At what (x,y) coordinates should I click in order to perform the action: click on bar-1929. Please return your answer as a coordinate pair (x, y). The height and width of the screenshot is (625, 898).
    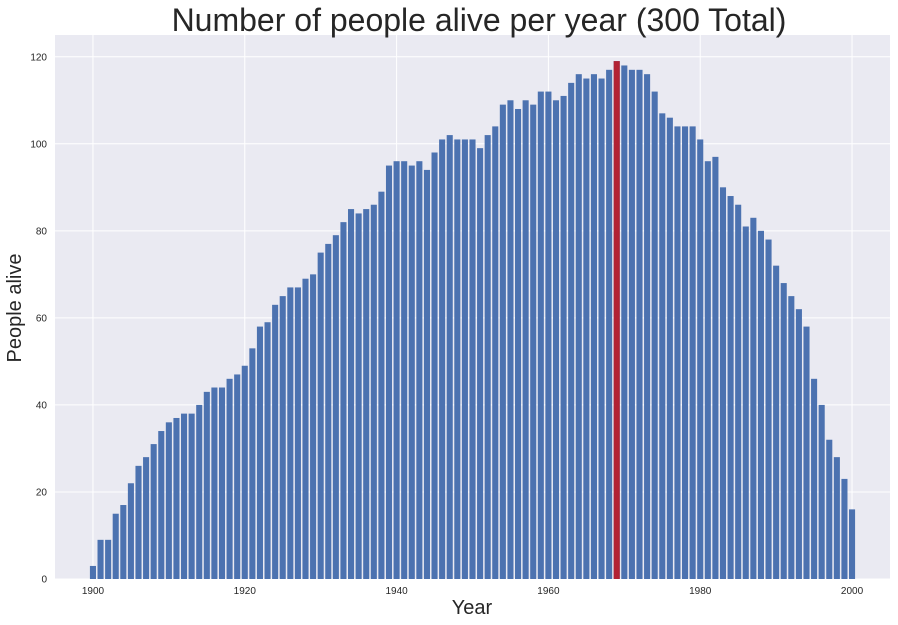
    Looking at the image, I should click on (313, 426).